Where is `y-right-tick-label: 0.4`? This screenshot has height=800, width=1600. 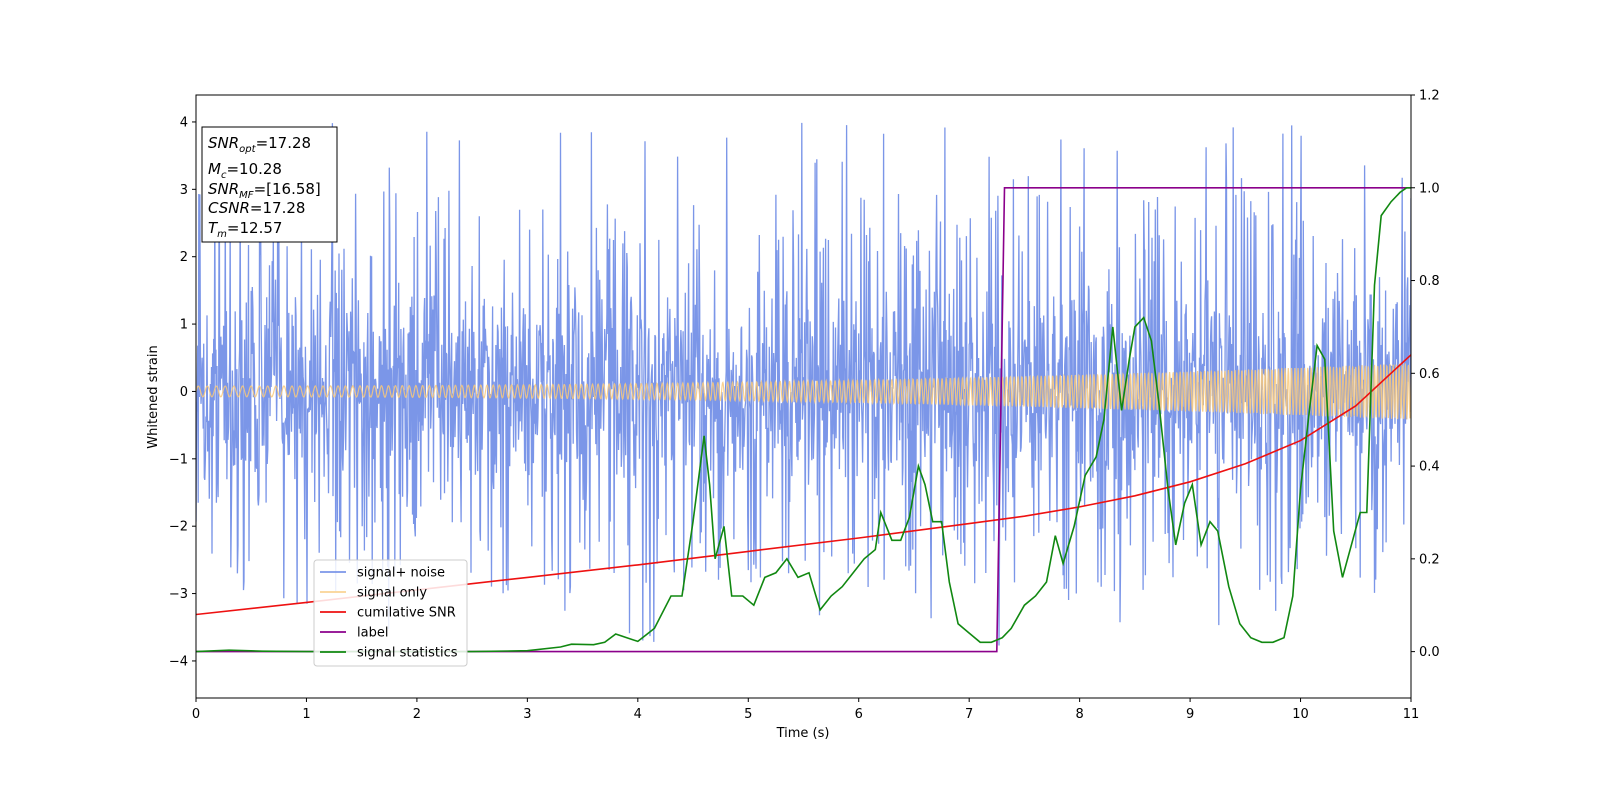 y-right-tick-label: 0.4 is located at coordinates (1429, 467).